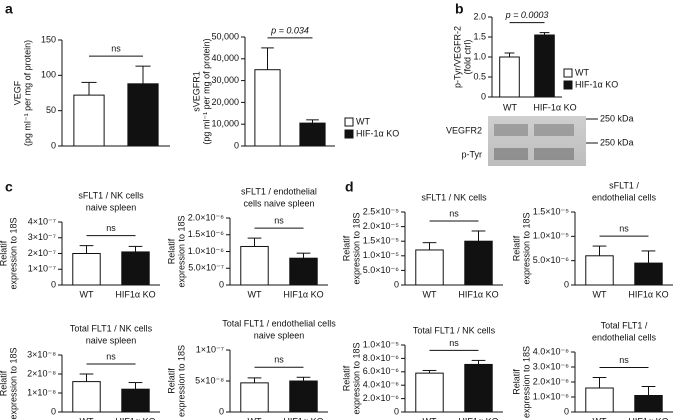  What do you see at coordinates (381, 371) in the screenshot?
I see `y-tick-label: 6.0×10⁻⁶` at bounding box center [381, 371].